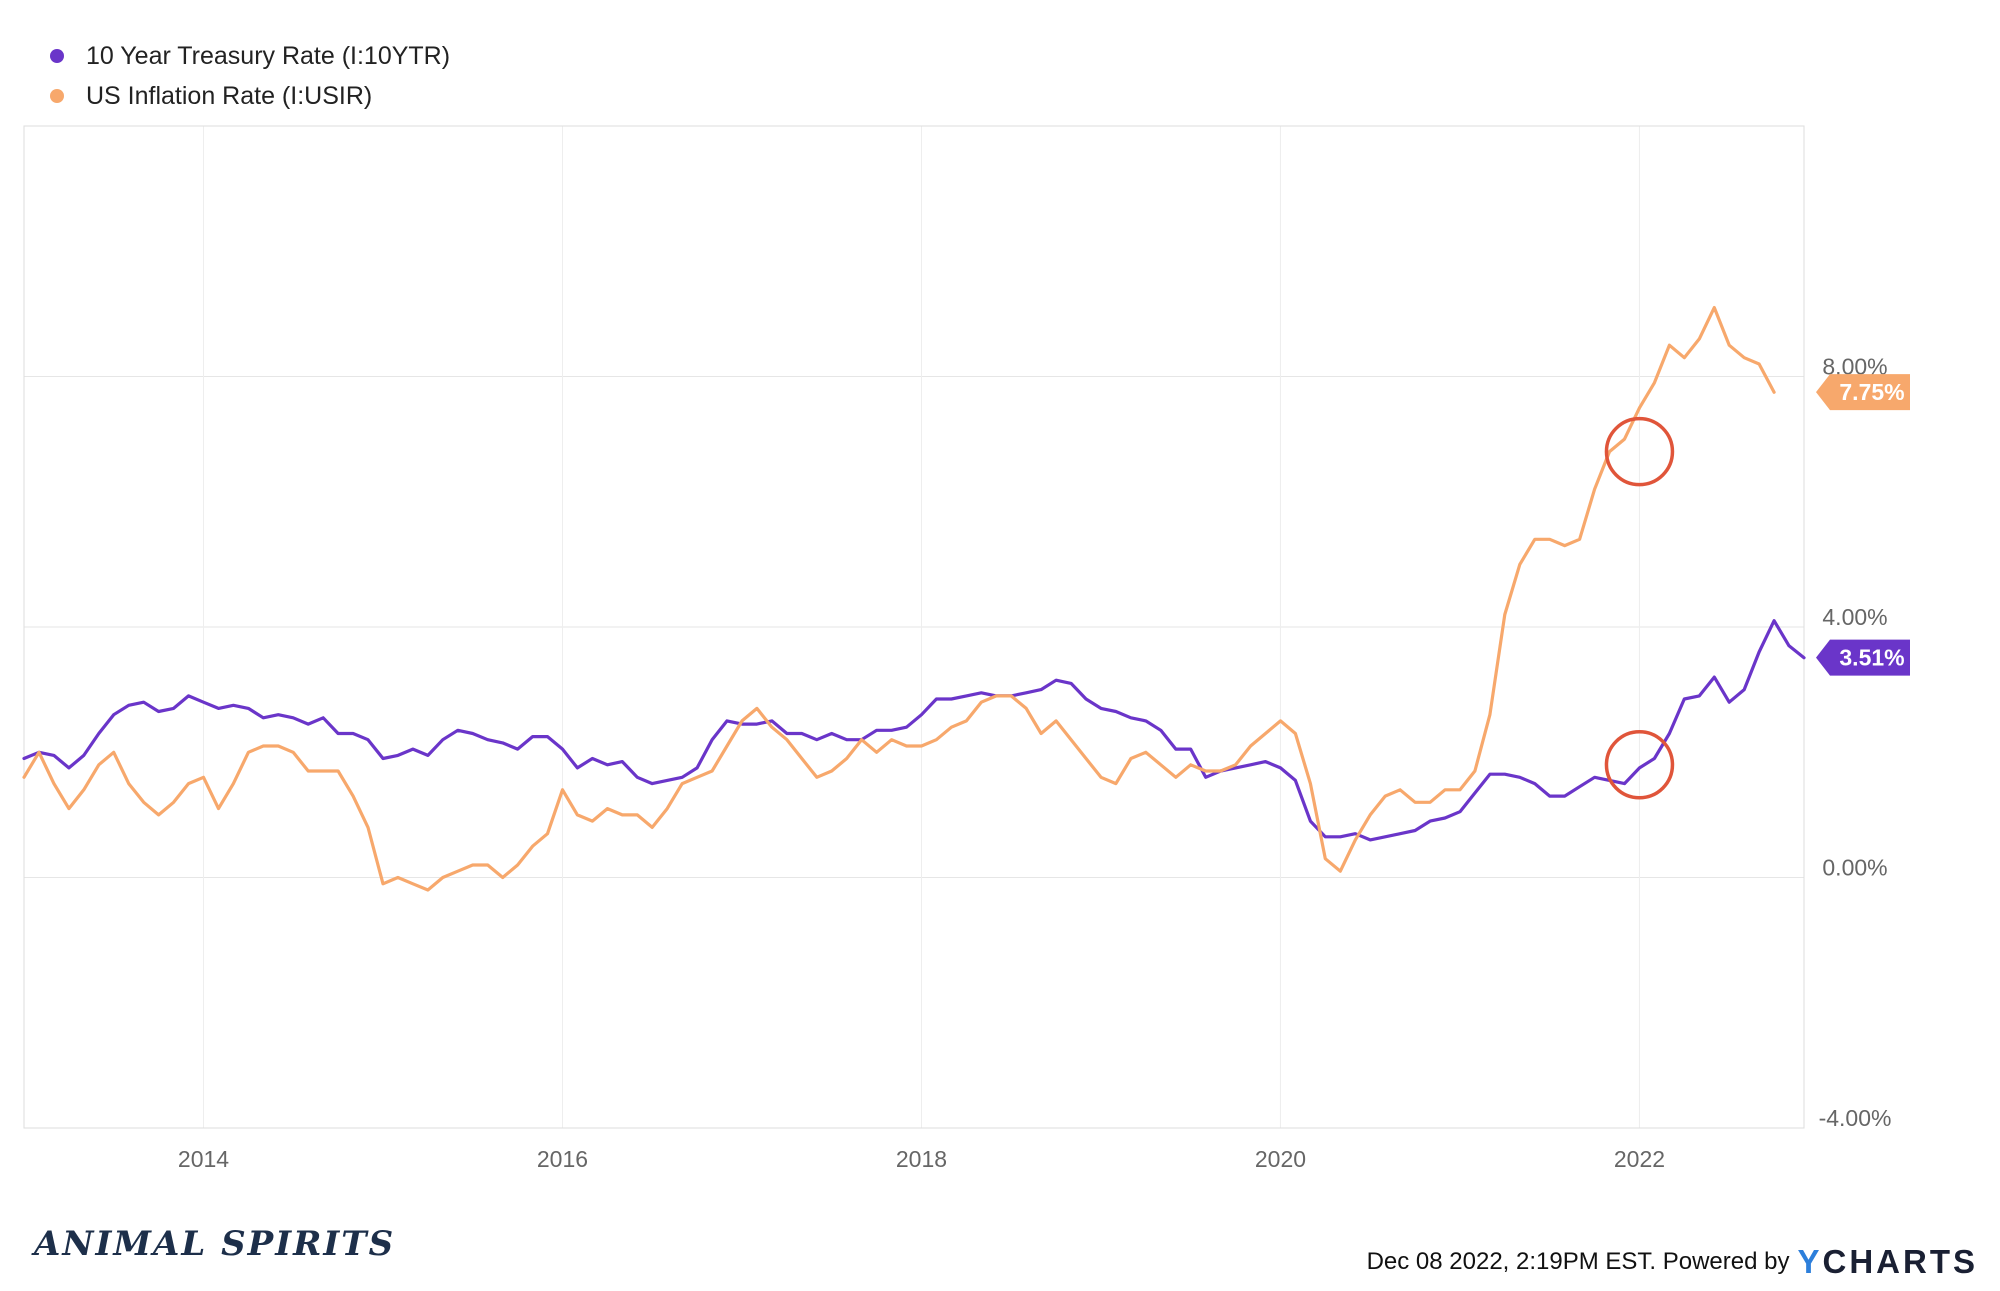  What do you see at coordinates (57, 56) in the screenshot?
I see `legend-dot-treasury` at bounding box center [57, 56].